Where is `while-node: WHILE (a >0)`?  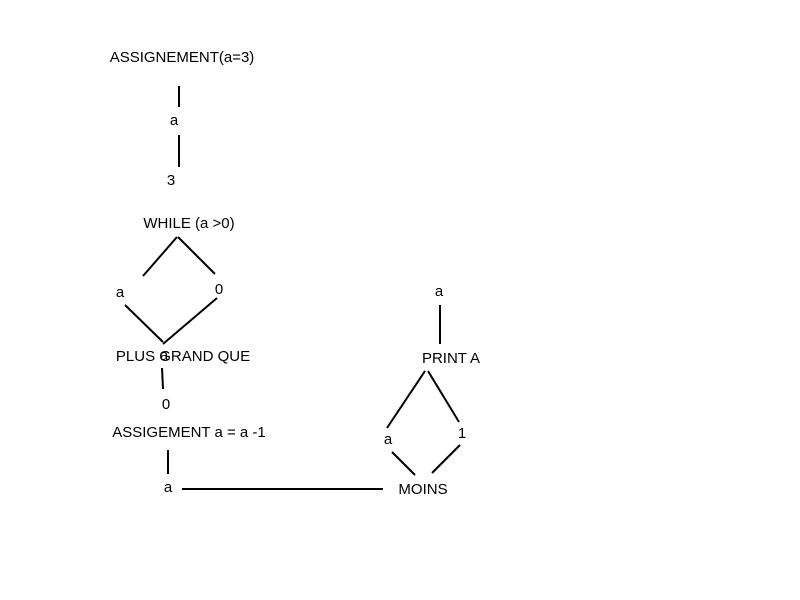 while-node: WHILE (a >0) is located at coordinates (189, 223).